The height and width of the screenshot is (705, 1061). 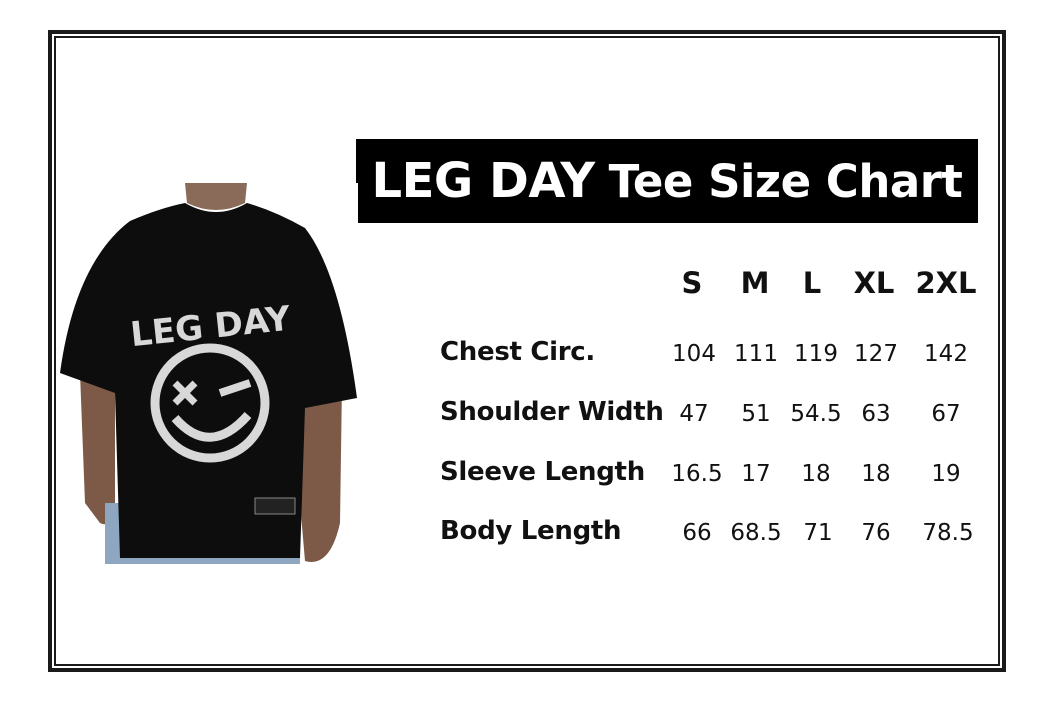 I want to click on cell: 66, so click(x=697, y=533).